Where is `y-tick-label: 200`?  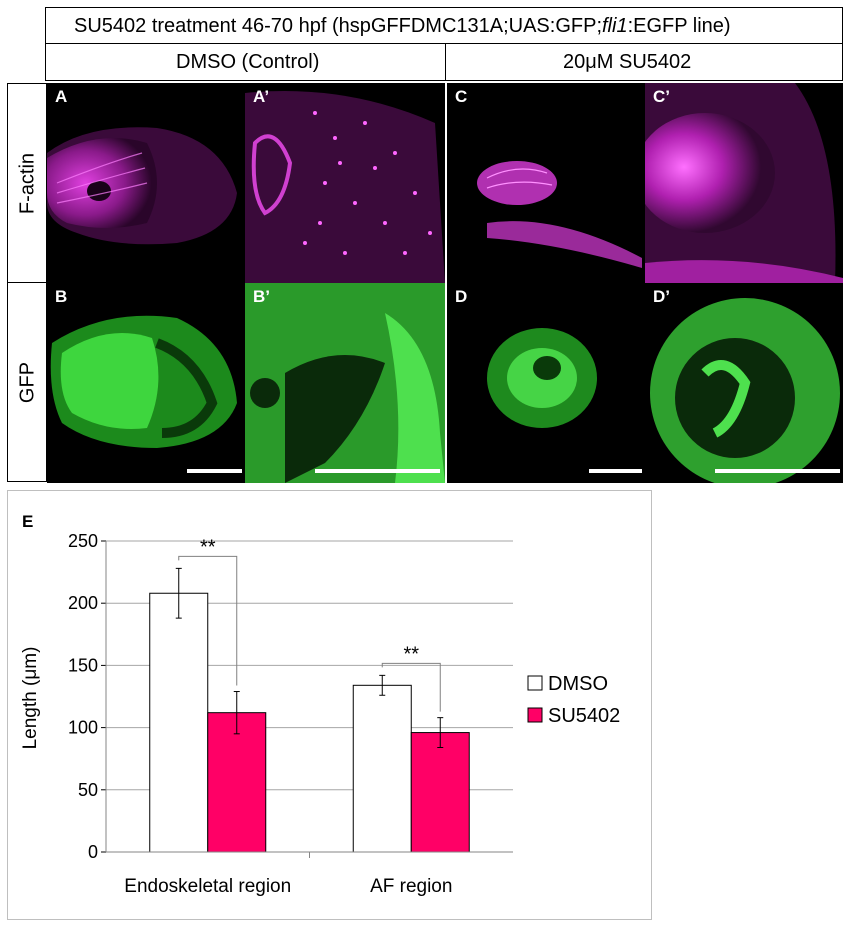
y-tick-label: 200 is located at coordinates (83, 603).